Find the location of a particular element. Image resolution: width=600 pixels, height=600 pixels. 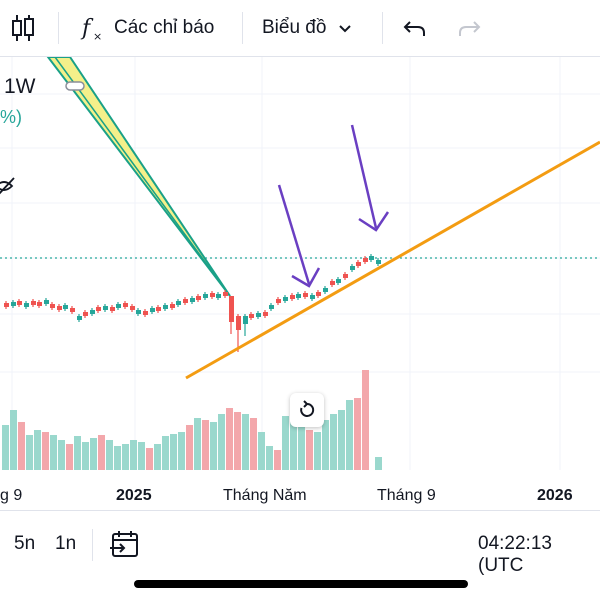

legend-visibility-toggle is located at coordinates (8, 188).